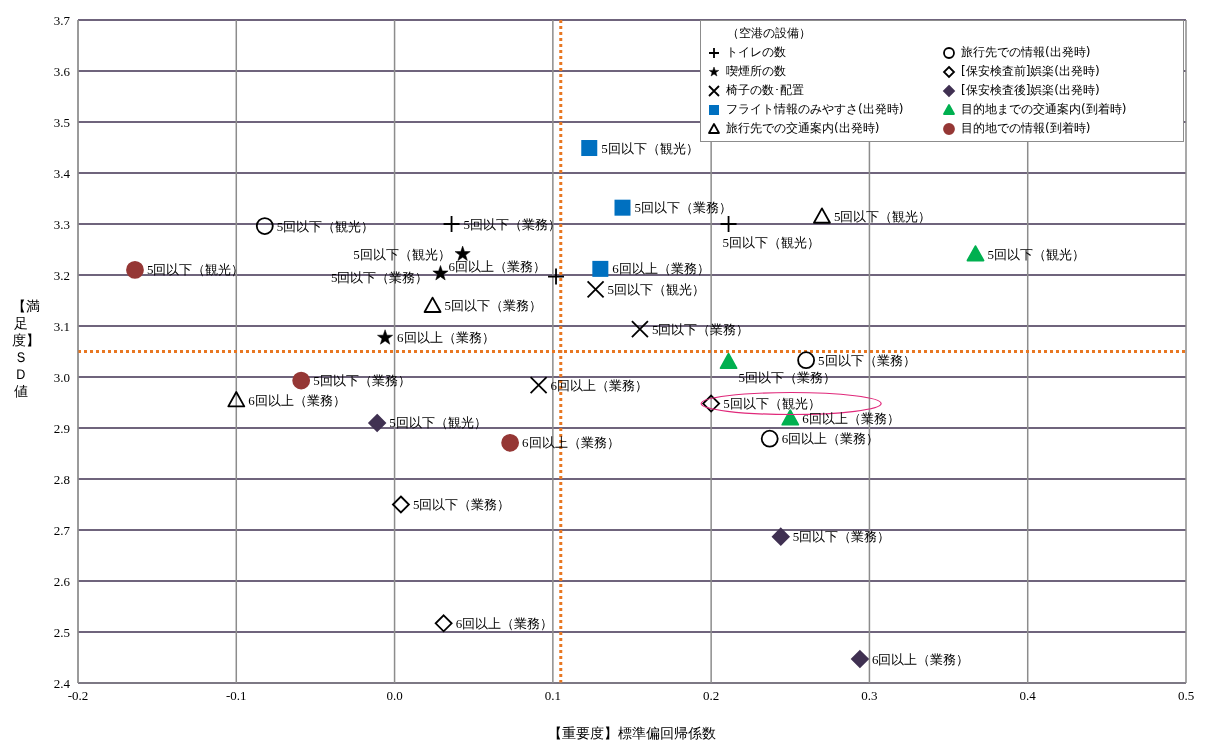  Describe the element at coordinates (1030, 90) in the screenshot. I see `legend-label: [保安検査後]娯楽(出発時)` at that location.